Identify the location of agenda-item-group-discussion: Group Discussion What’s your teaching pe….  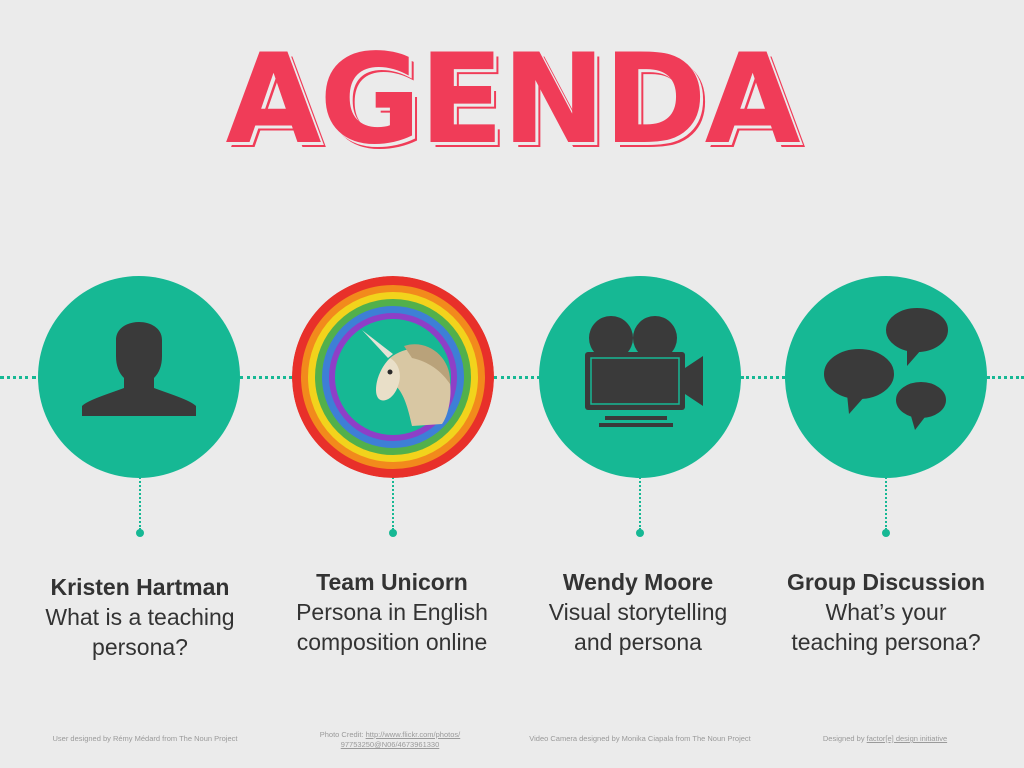
(886, 612).